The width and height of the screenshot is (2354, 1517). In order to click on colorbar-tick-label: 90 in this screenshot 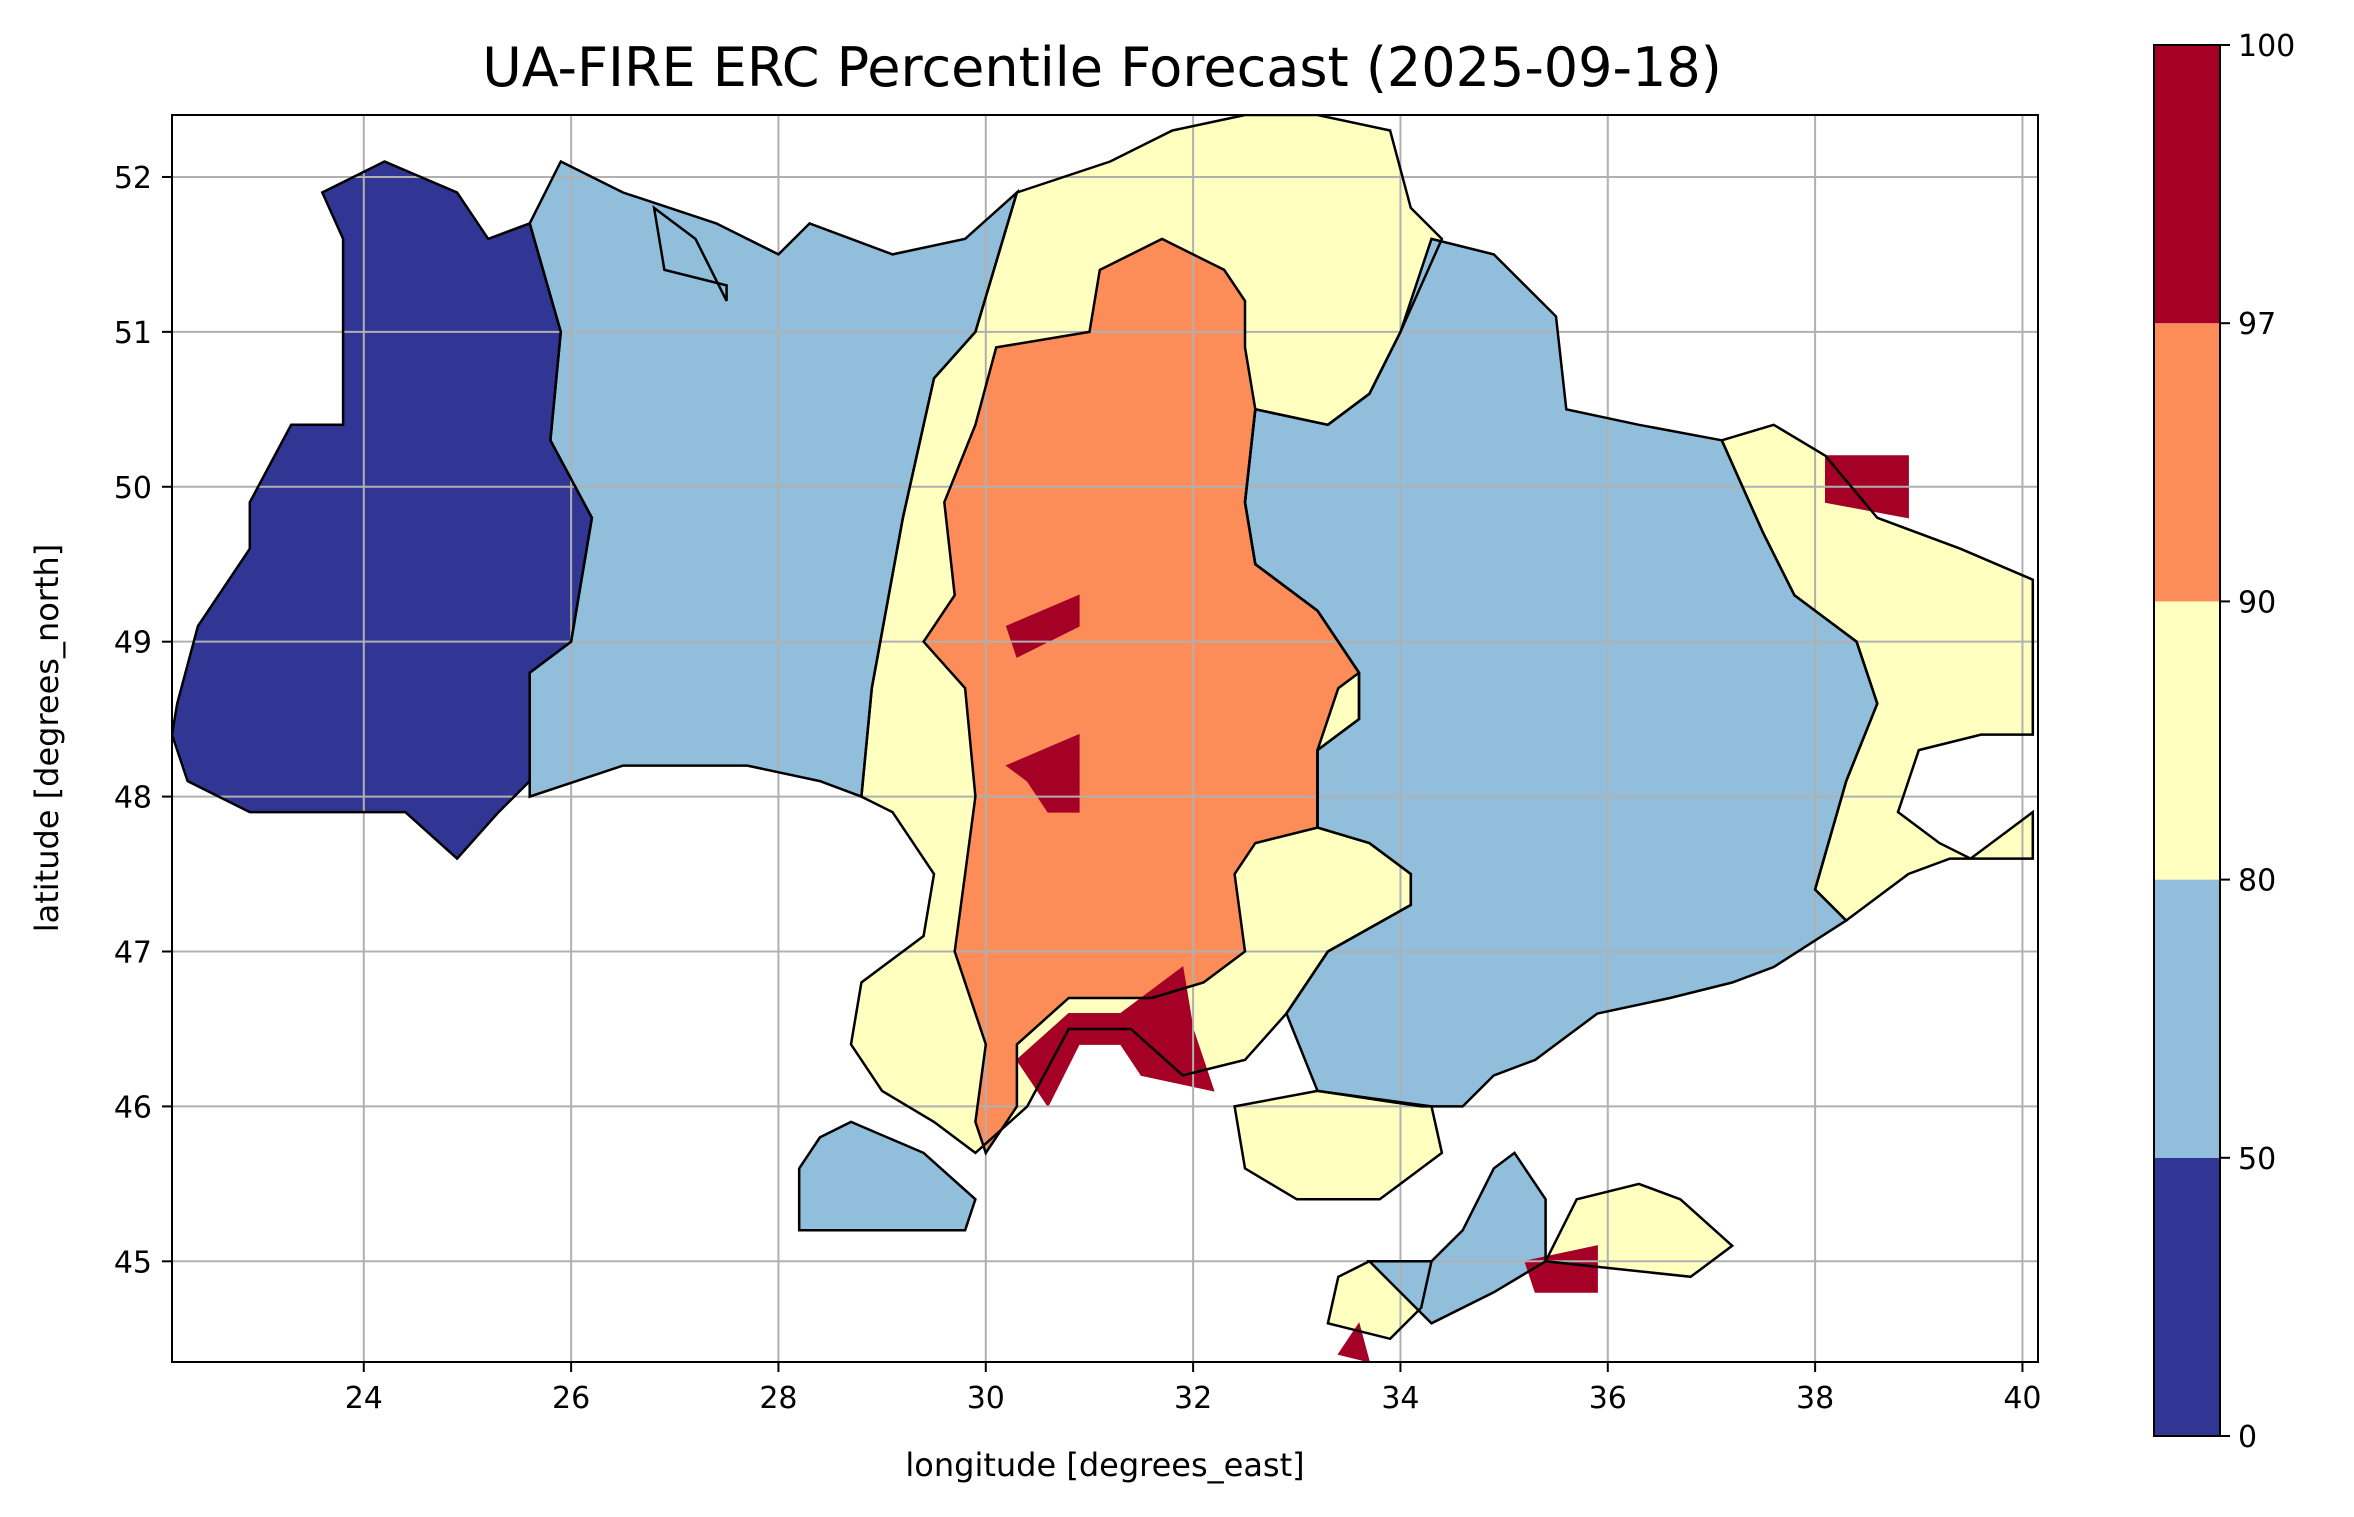, I will do `click(2257, 602)`.